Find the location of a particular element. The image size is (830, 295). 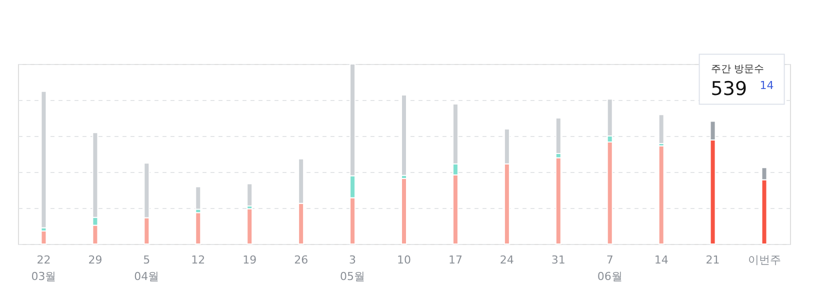

text: 05월 is located at coordinates (353, 276).